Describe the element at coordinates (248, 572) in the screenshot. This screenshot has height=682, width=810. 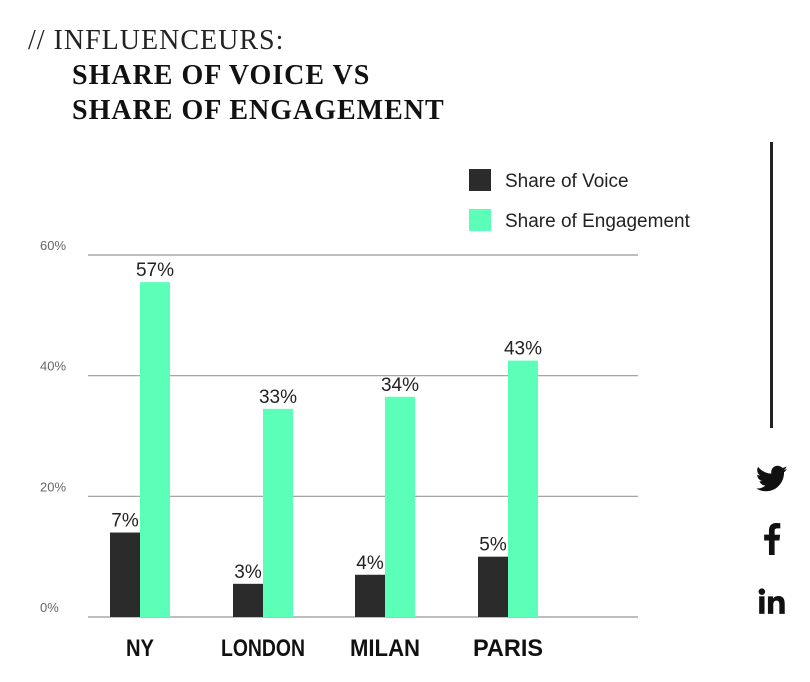
I see `data-label: 3%` at that location.